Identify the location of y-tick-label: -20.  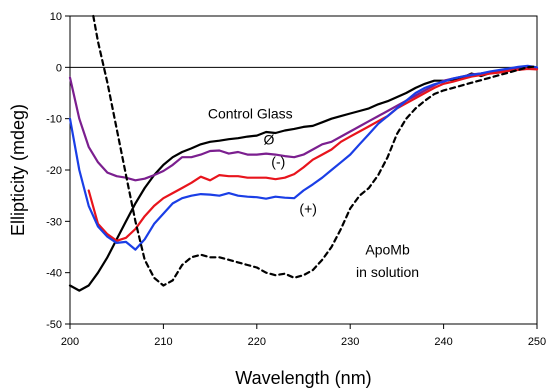
(54, 171).